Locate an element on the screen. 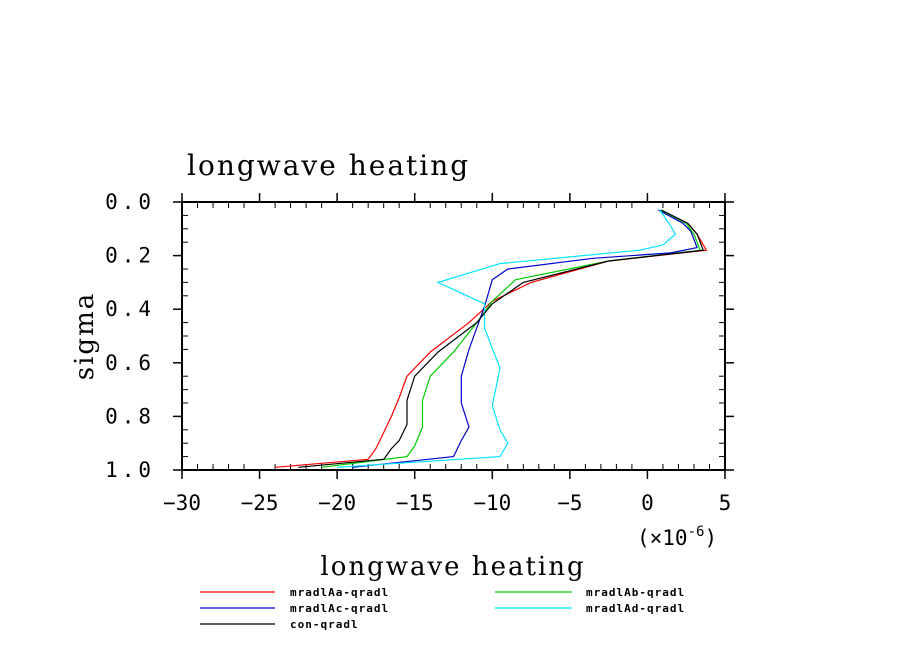 This screenshot has width=904, height=654. x-tick-label: 5 is located at coordinates (725, 503).